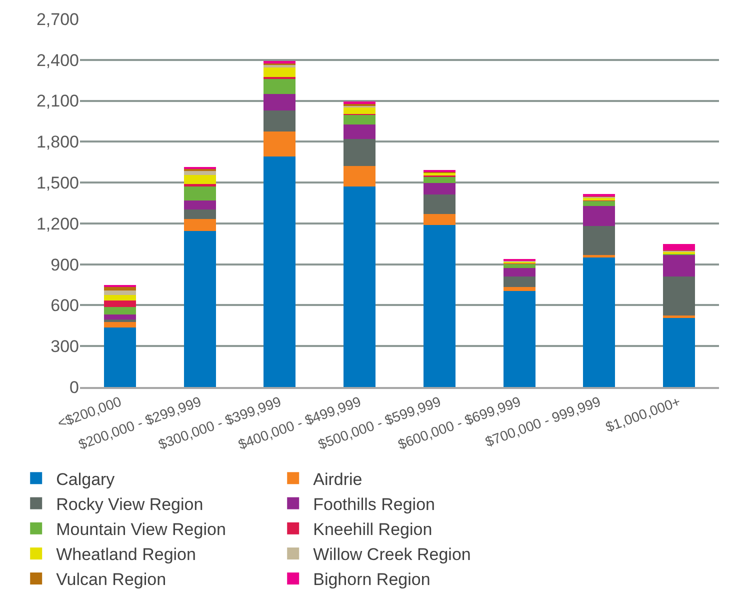  I want to click on y-tick-label: 600, so click(64, 306).